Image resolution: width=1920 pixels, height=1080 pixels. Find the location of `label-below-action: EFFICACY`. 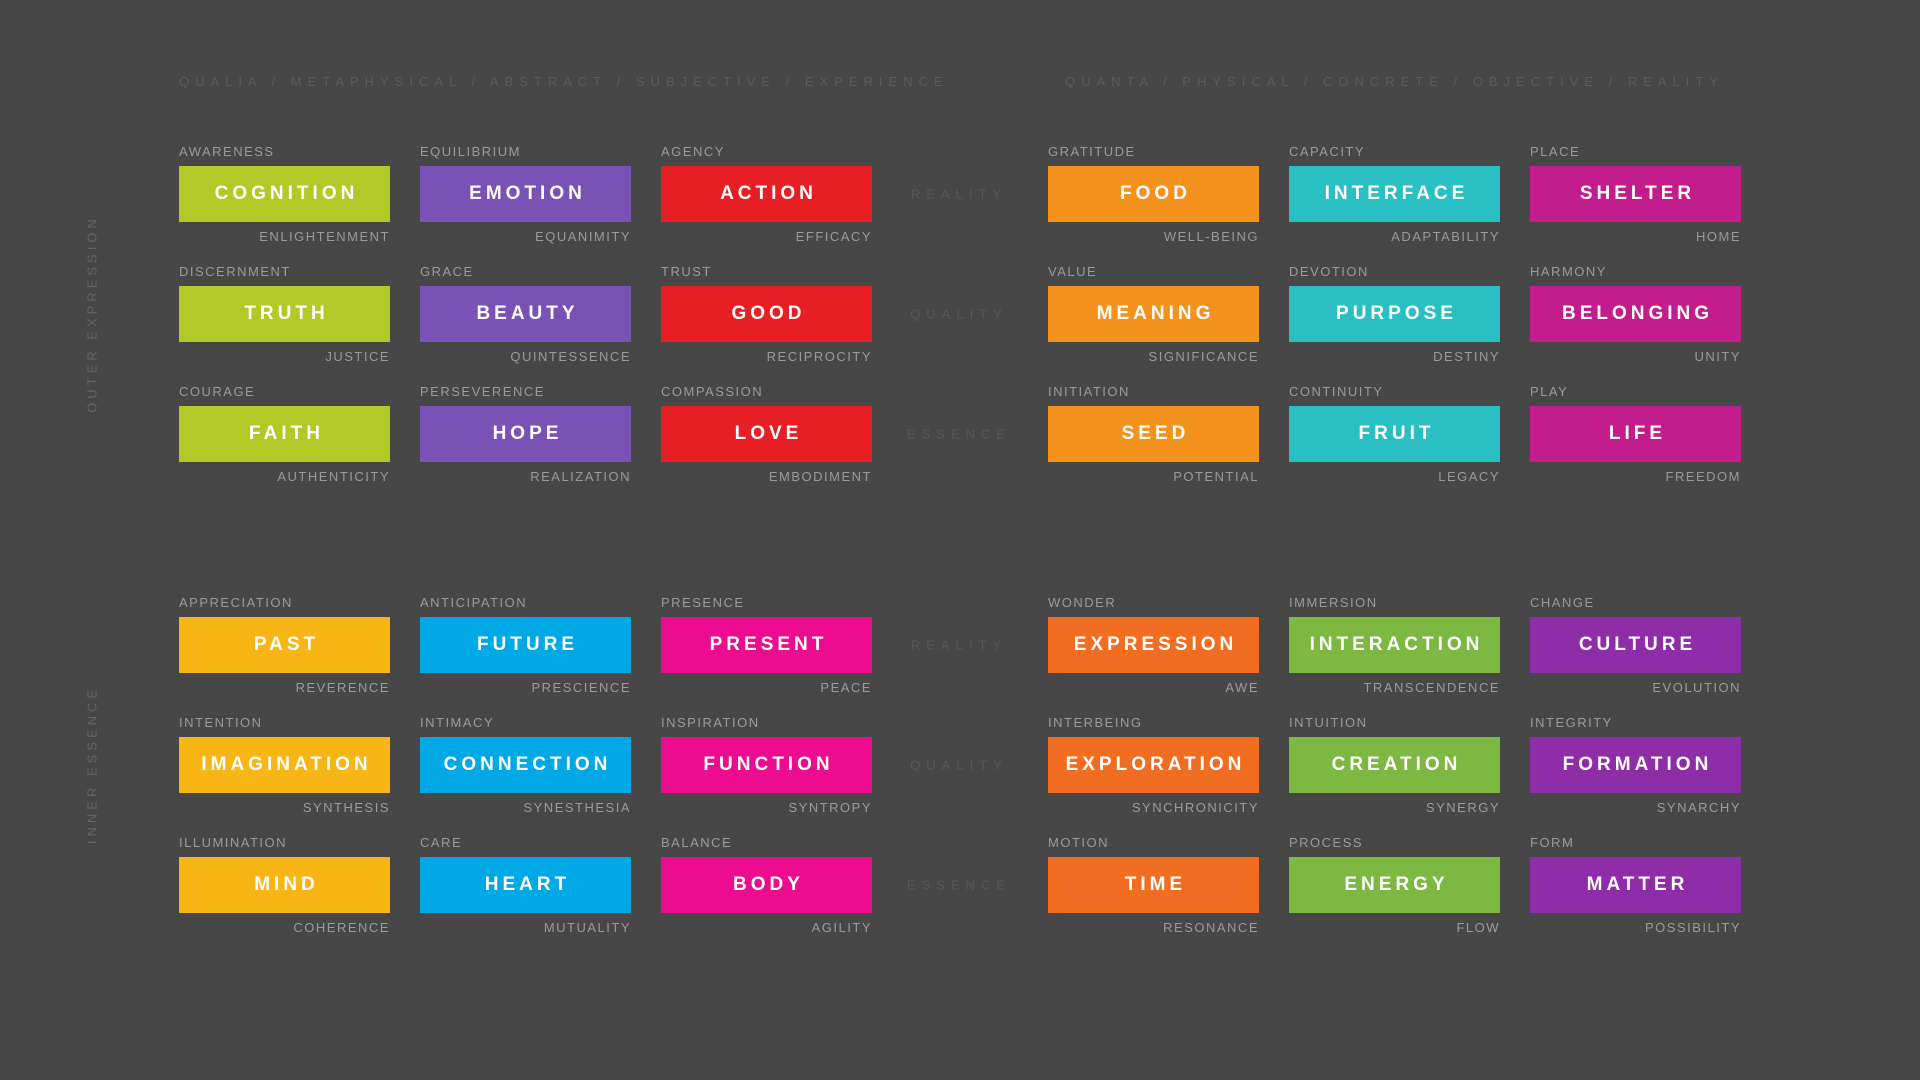

label-below-action: EFFICACY is located at coordinates (833, 236).